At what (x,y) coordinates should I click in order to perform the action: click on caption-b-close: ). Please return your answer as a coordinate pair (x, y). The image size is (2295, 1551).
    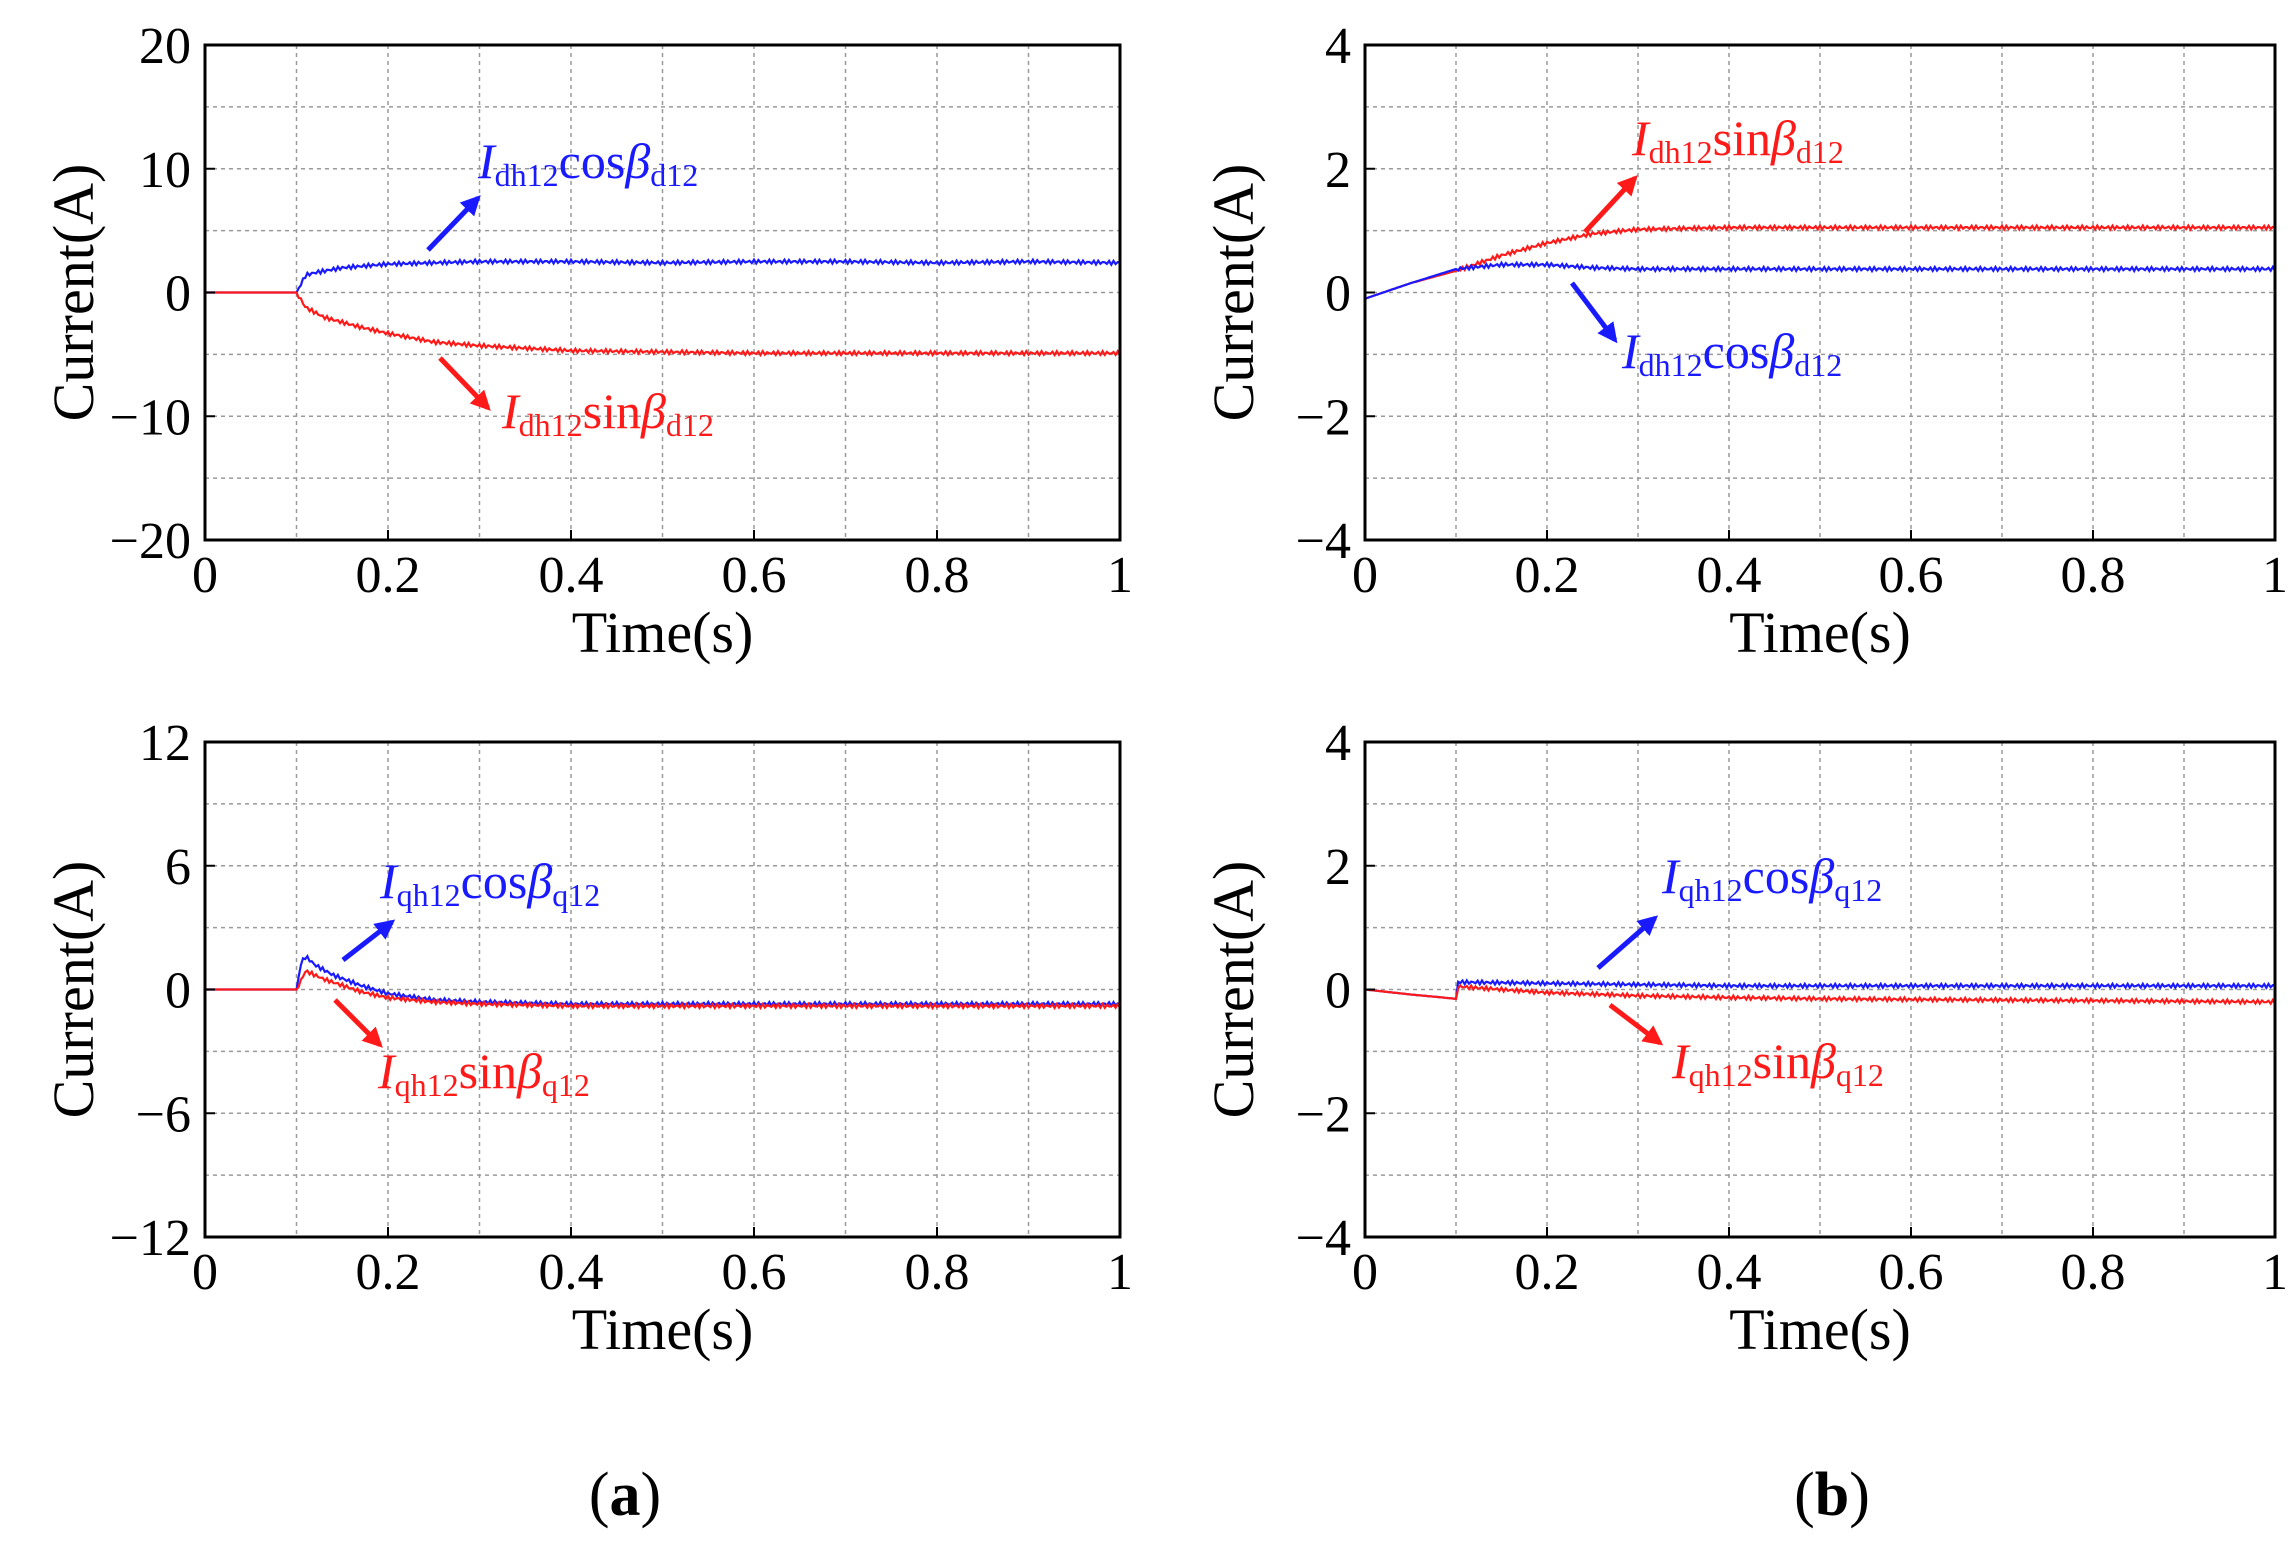
    Looking at the image, I should click on (1859, 1495).